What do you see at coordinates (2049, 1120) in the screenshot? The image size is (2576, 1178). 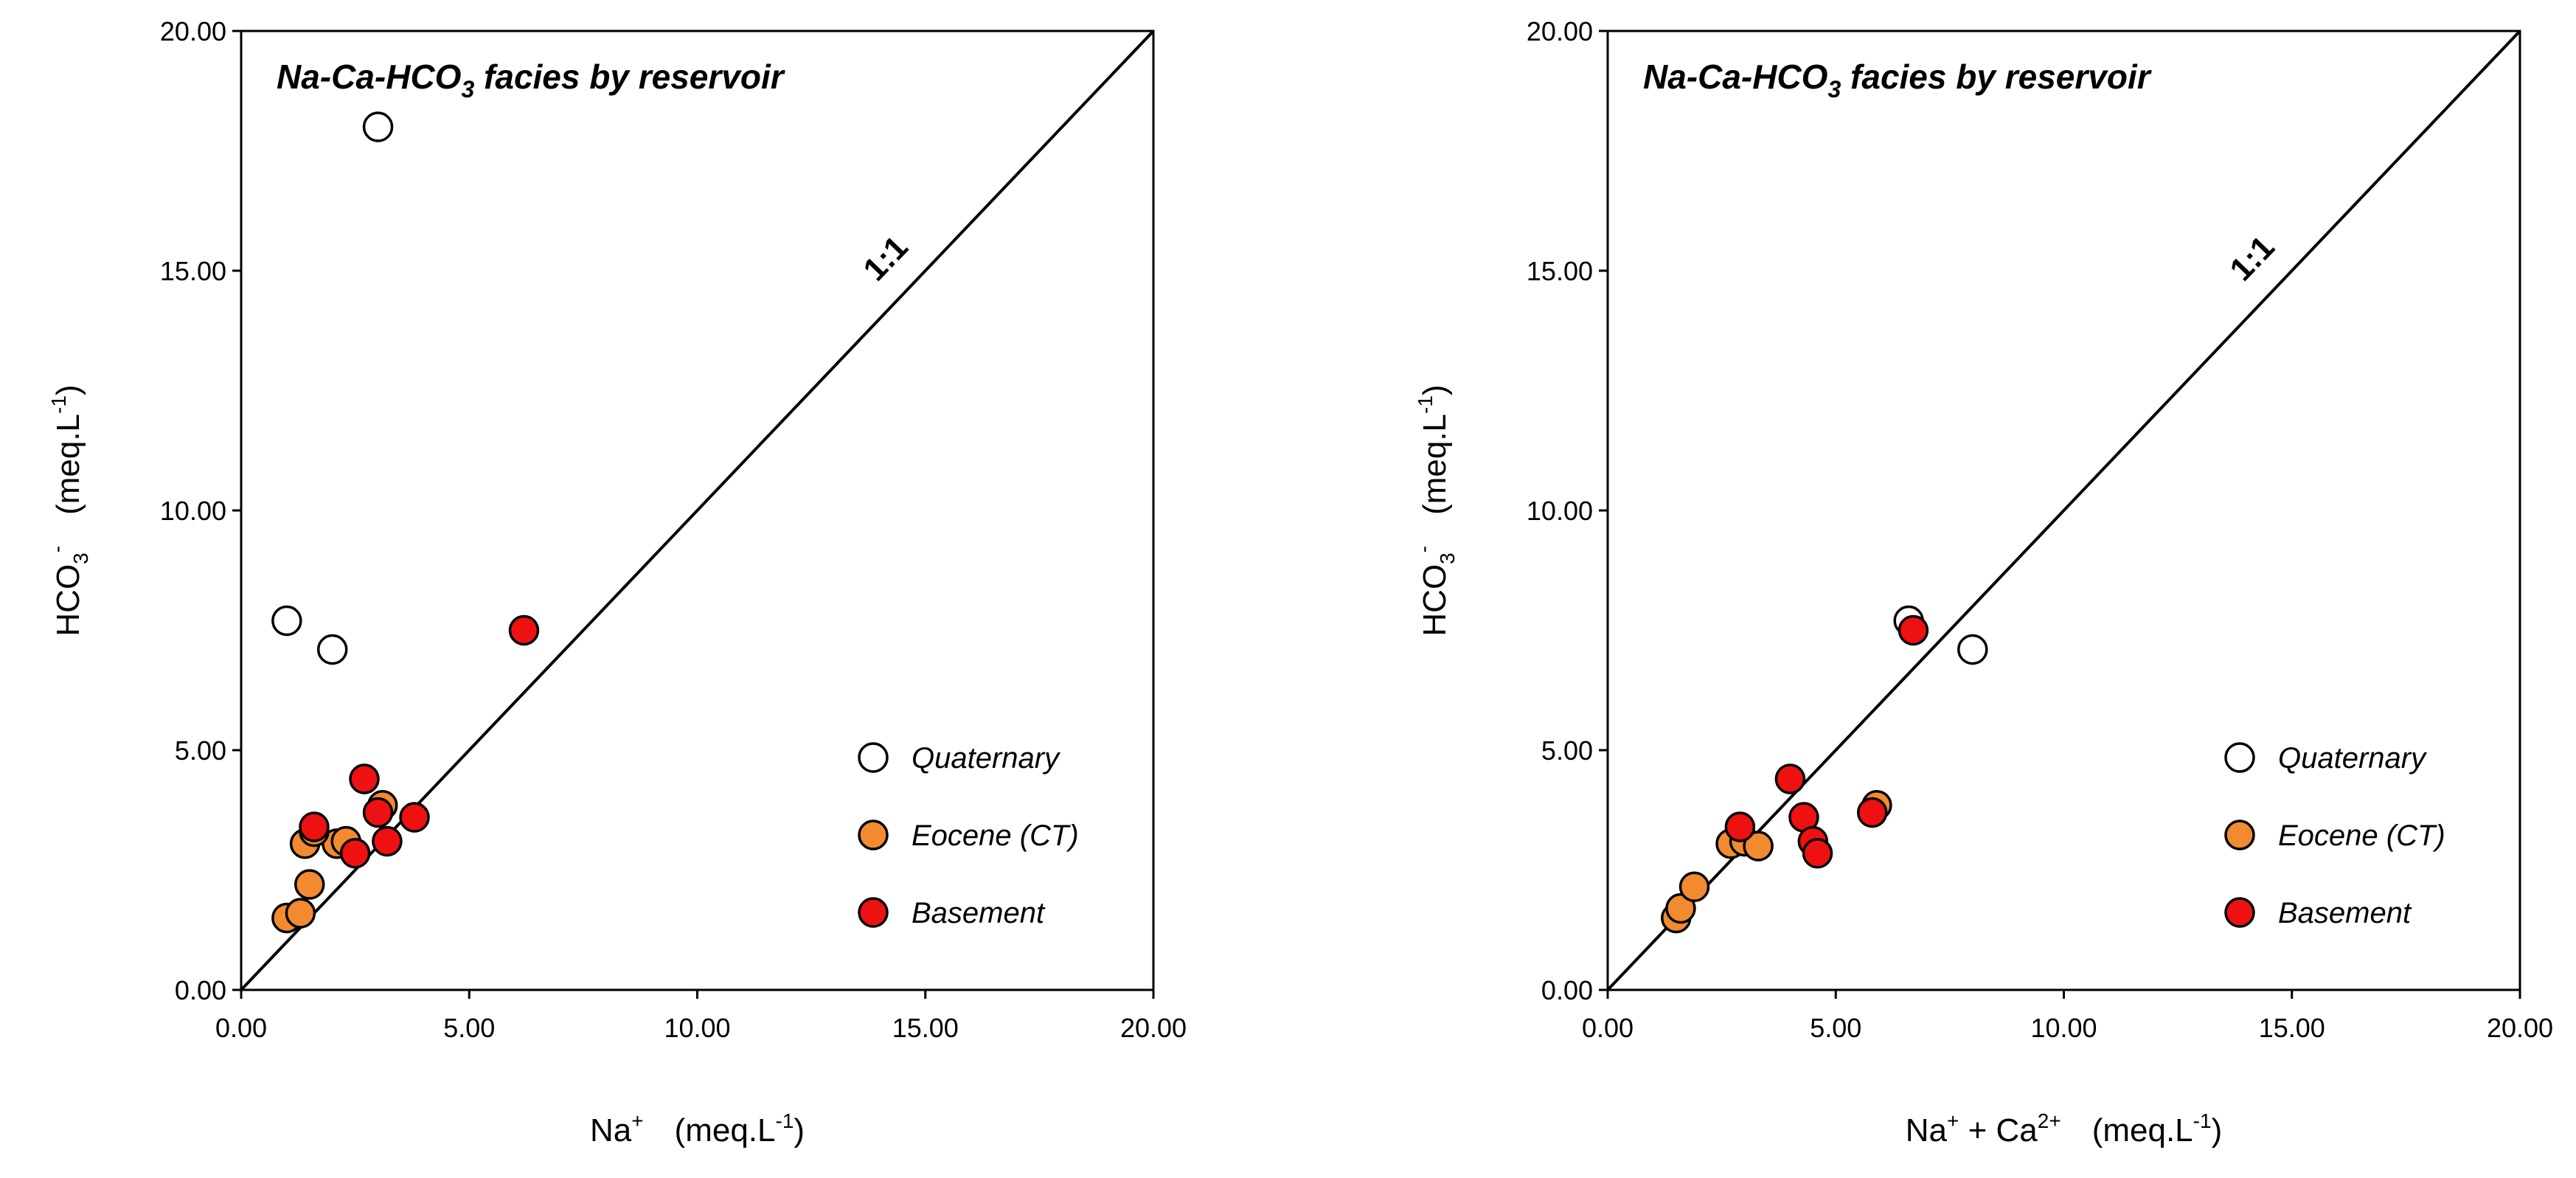 I see `x-axis-superscript: 2+` at bounding box center [2049, 1120].